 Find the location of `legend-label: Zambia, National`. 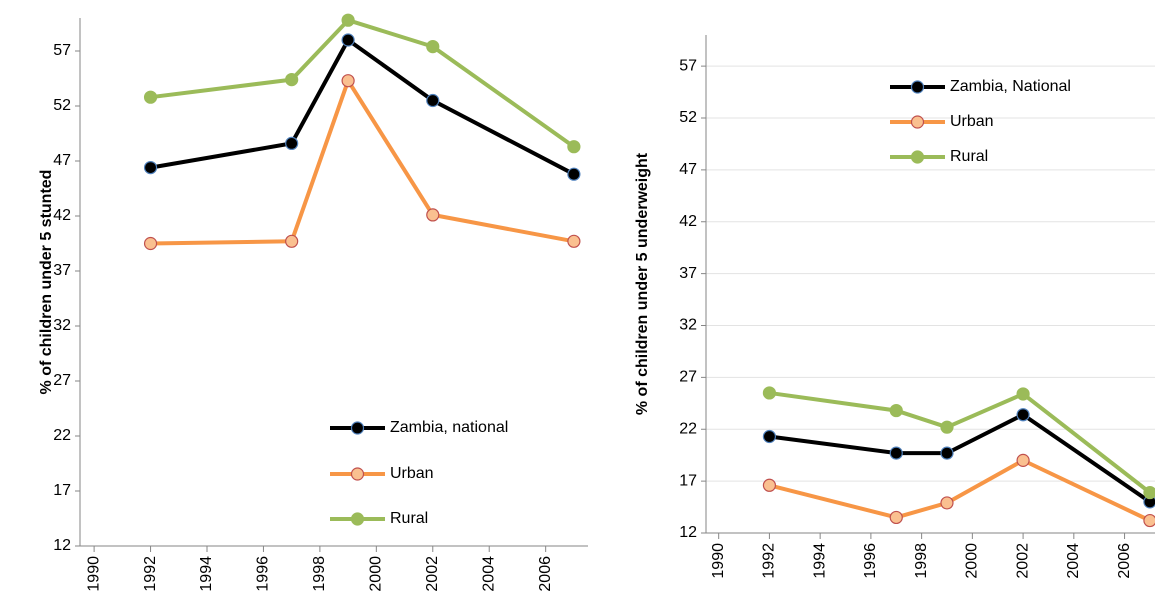

legend-label: Zambia, National is located at coordinates (1010, 86).